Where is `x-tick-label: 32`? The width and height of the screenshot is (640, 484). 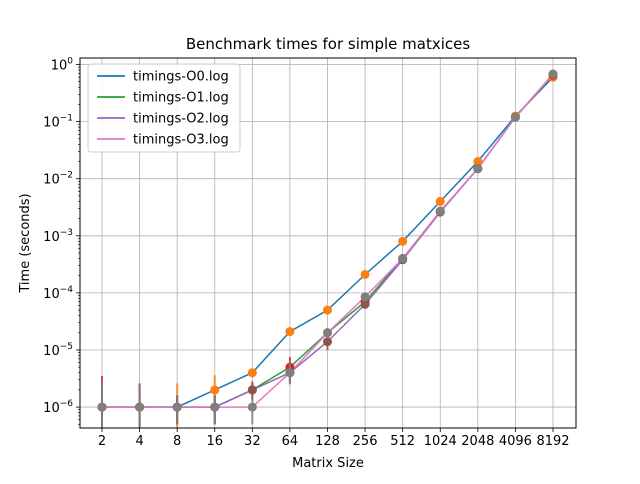 x-tick-label: 32 is located at coordinates (252, 441).